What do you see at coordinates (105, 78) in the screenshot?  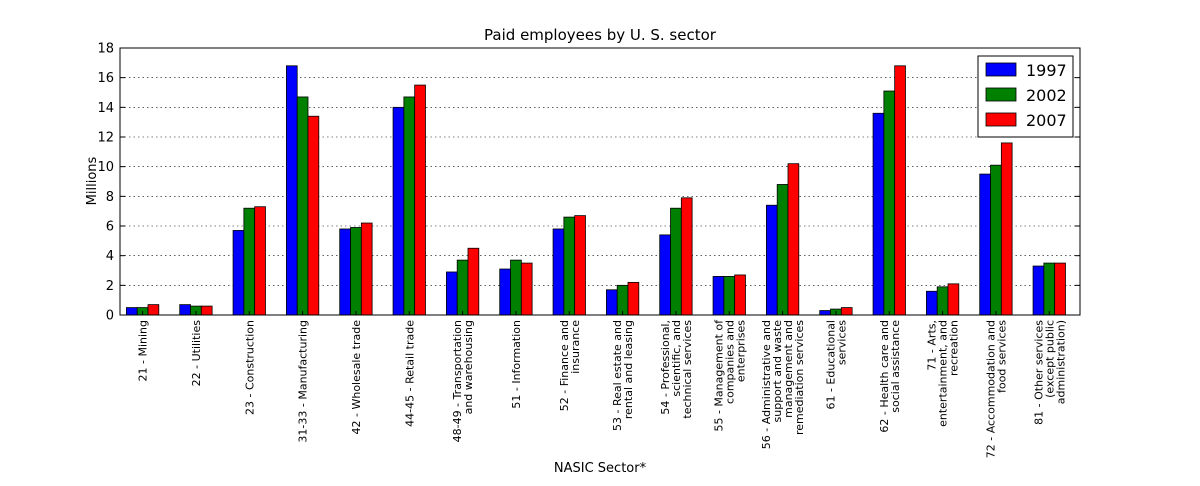 I see `y-tick-label: 16` at bounding box center [105, 78].